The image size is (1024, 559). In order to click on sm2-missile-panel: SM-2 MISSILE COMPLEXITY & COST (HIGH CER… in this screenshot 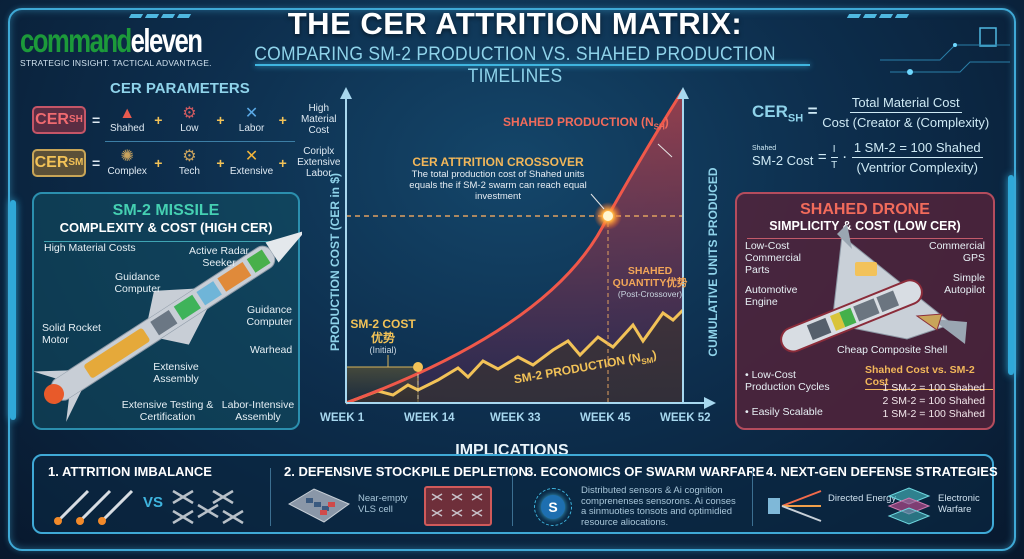, I will do `click(167, 311)`.